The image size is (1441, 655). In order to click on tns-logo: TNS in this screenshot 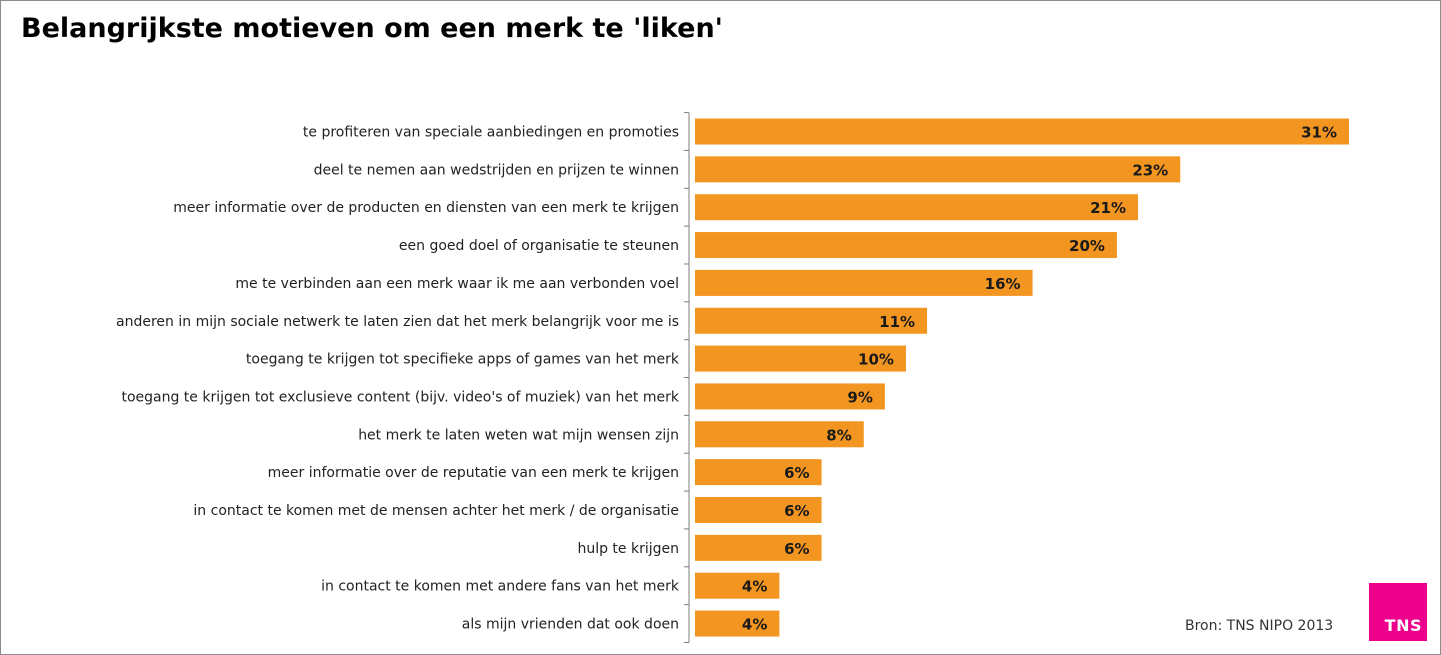, I will do `click(1398, 612)`.